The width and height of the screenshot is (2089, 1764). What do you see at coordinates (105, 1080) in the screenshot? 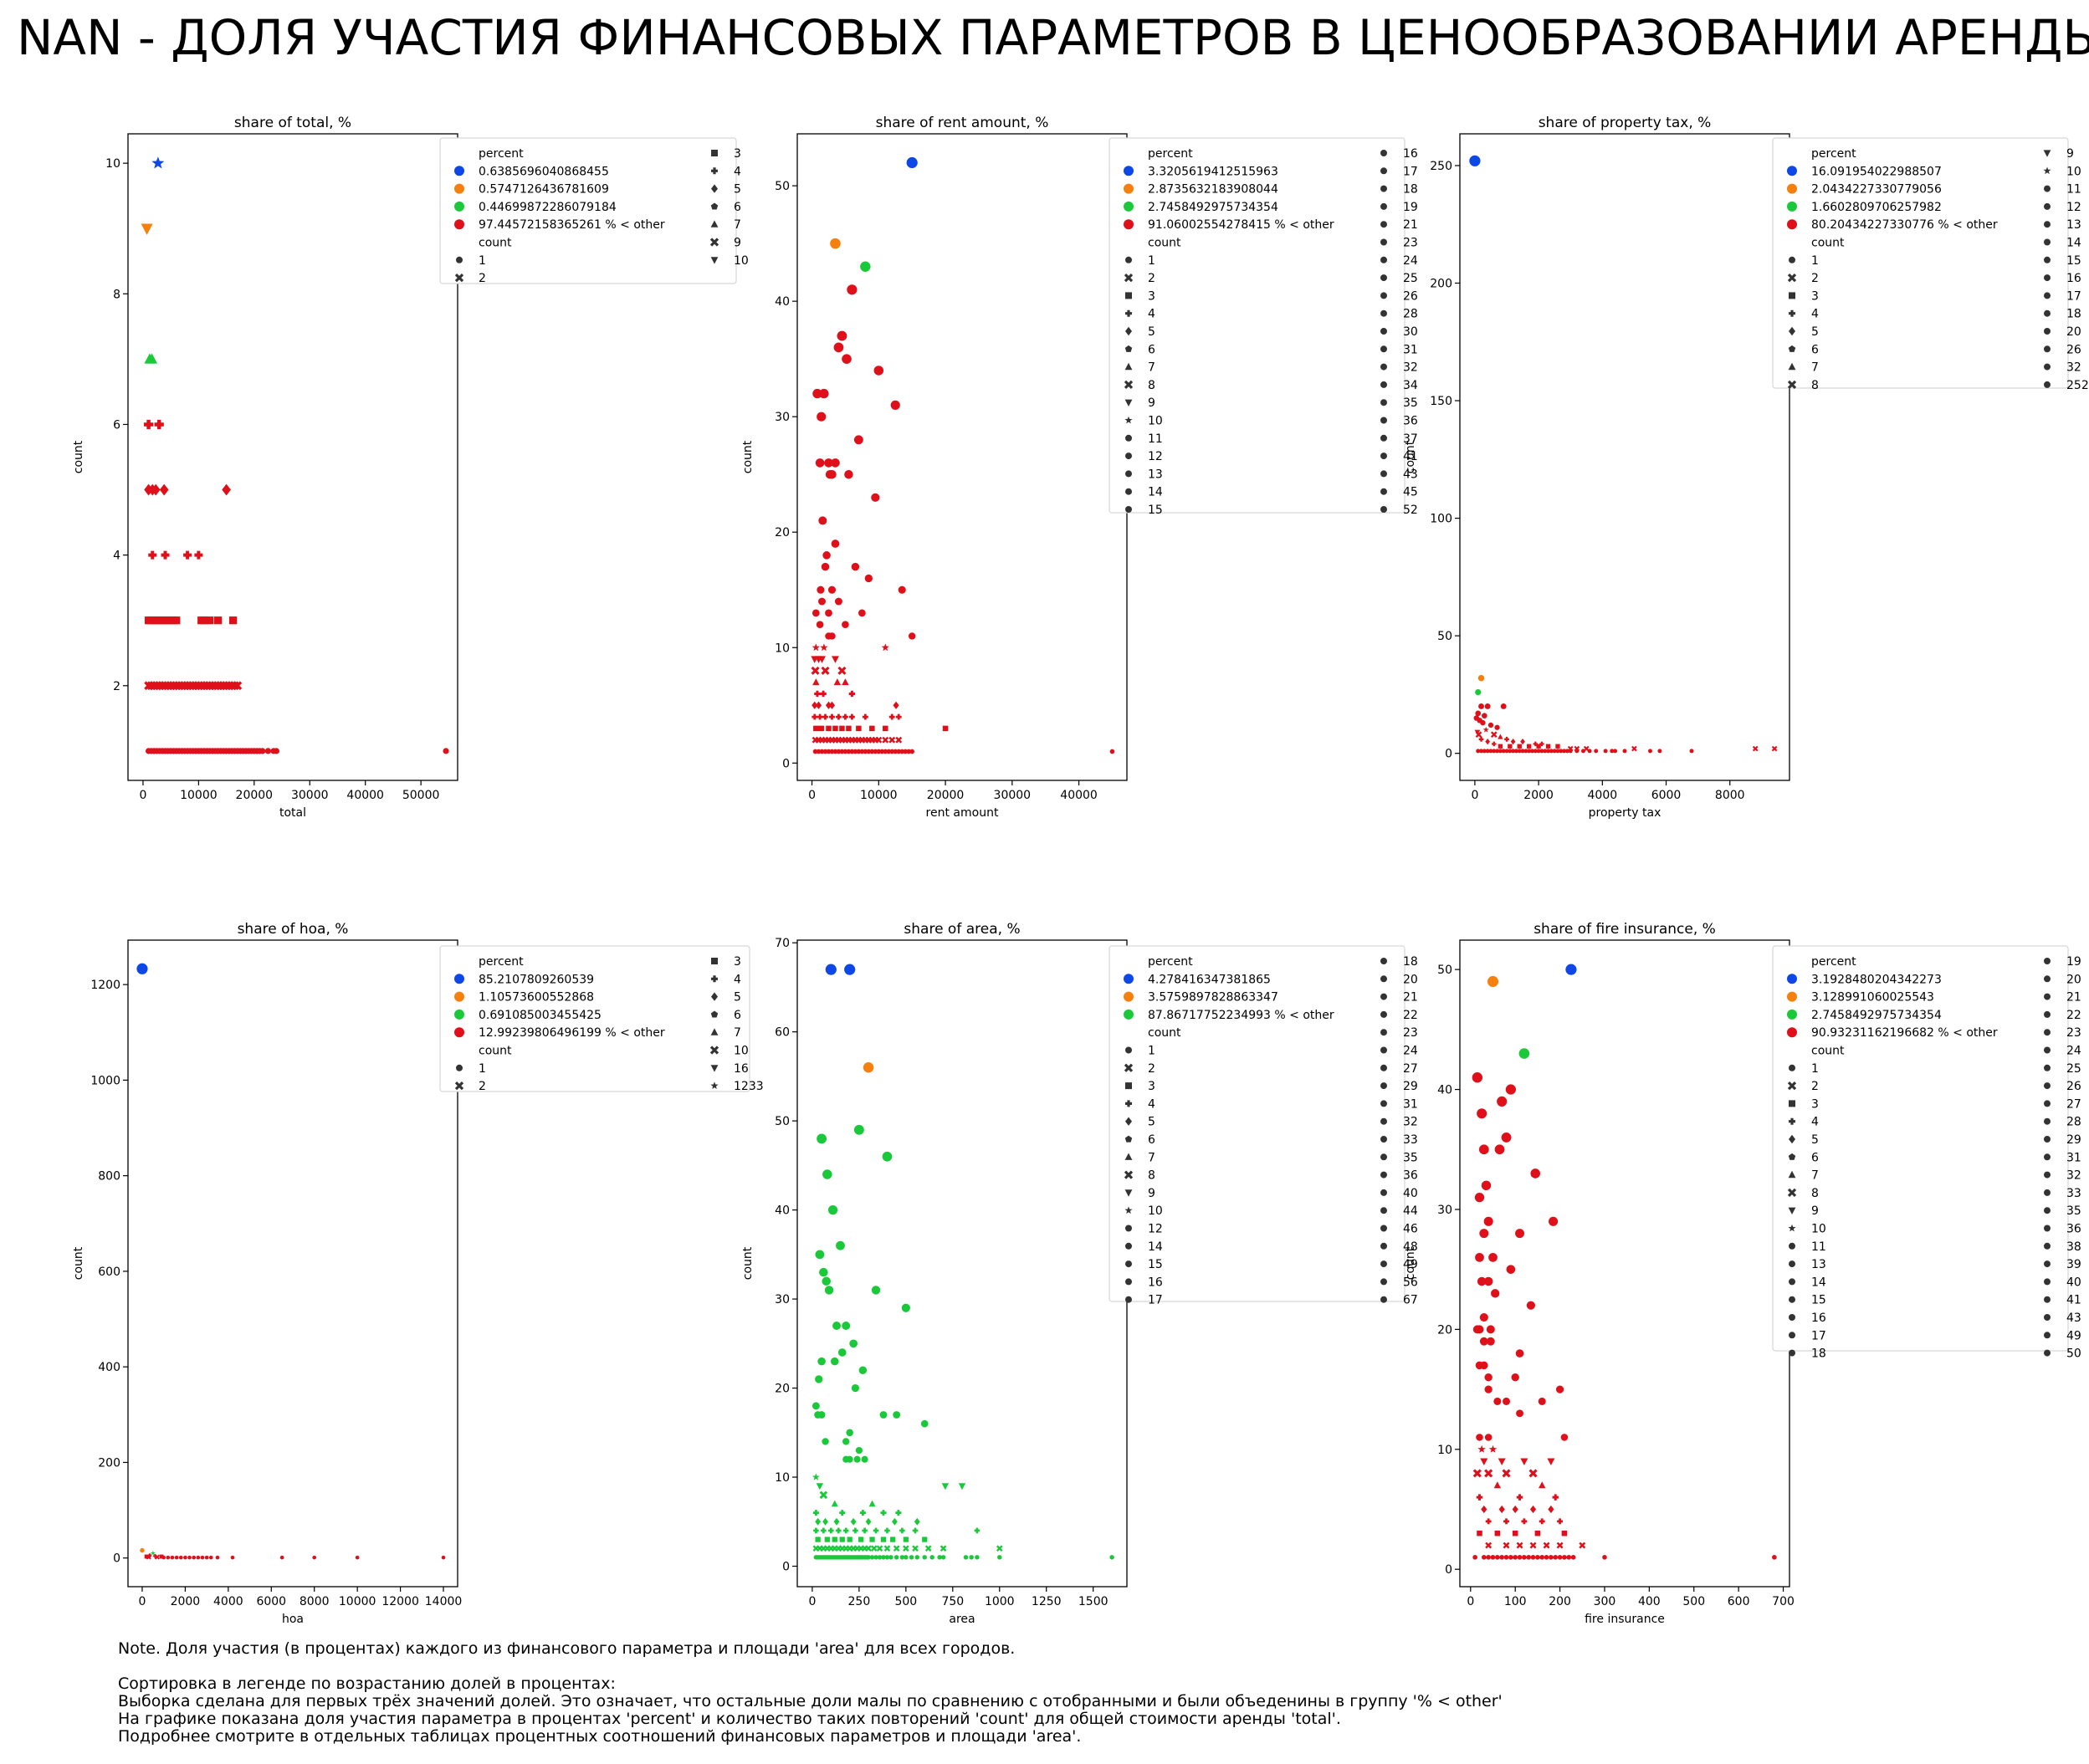
I see `y-tick-label: 1000` at bounding box center [105, 1080].